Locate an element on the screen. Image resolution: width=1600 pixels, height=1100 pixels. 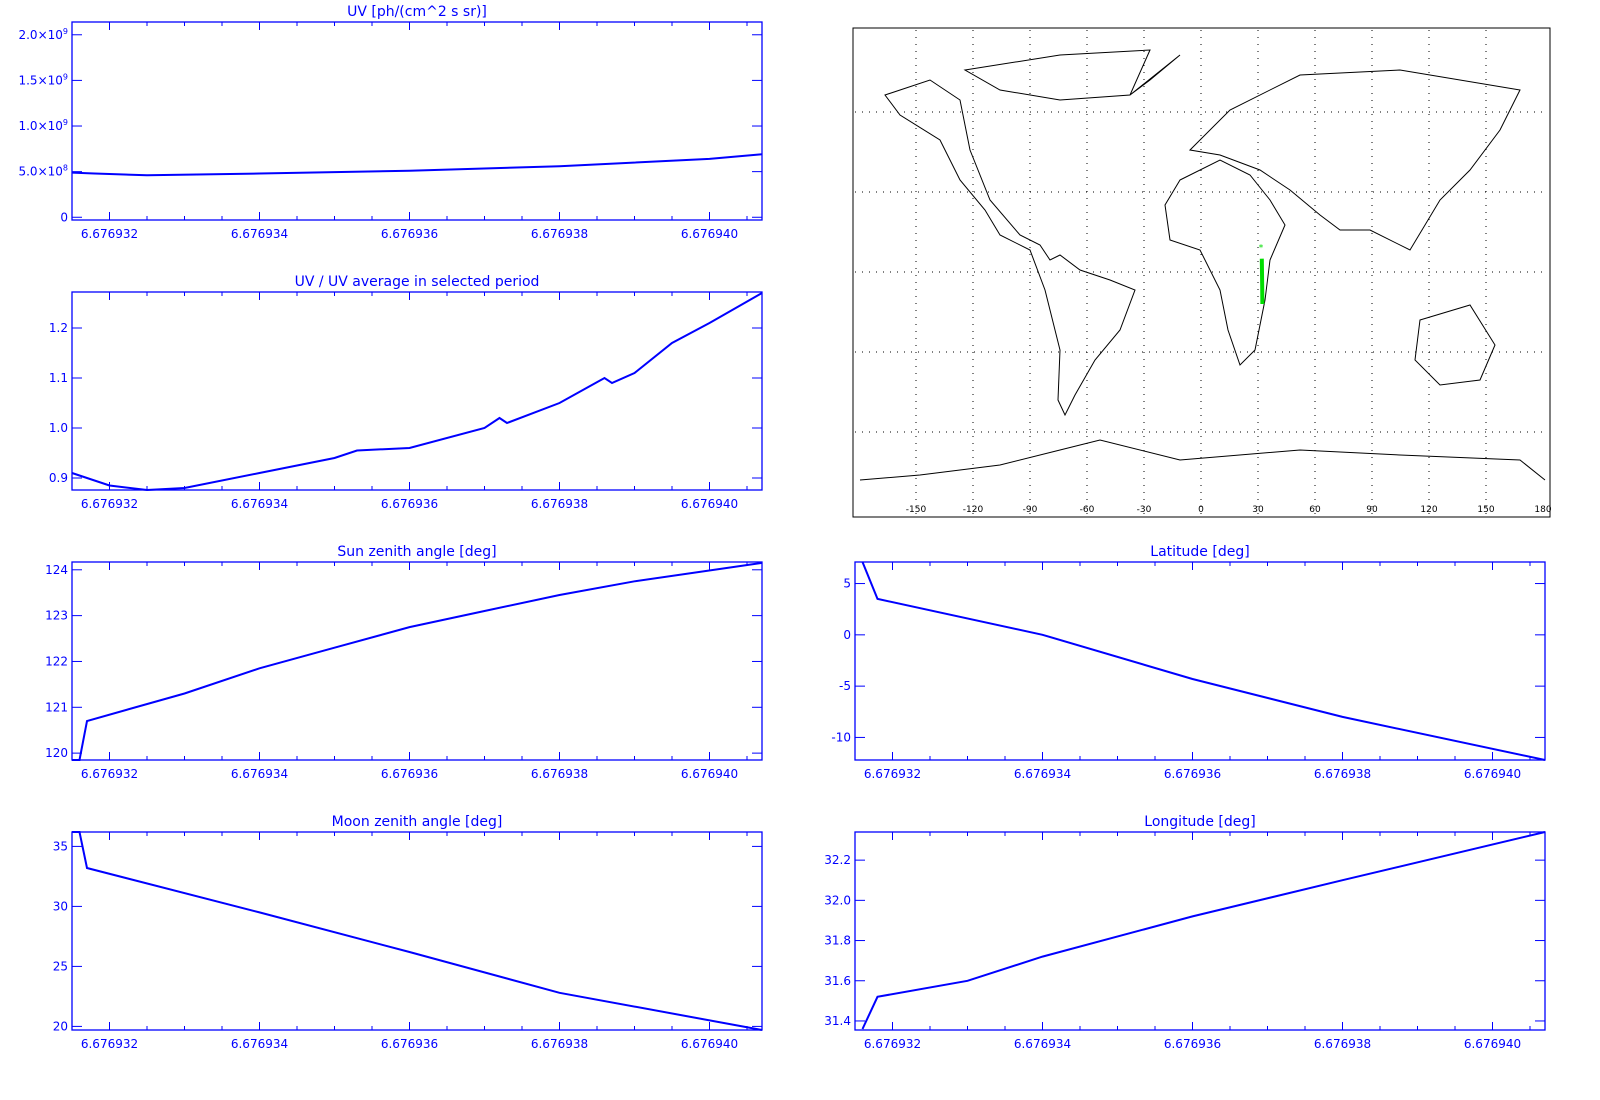
y-tick-label: 123 is located at coordinates (56, 616).